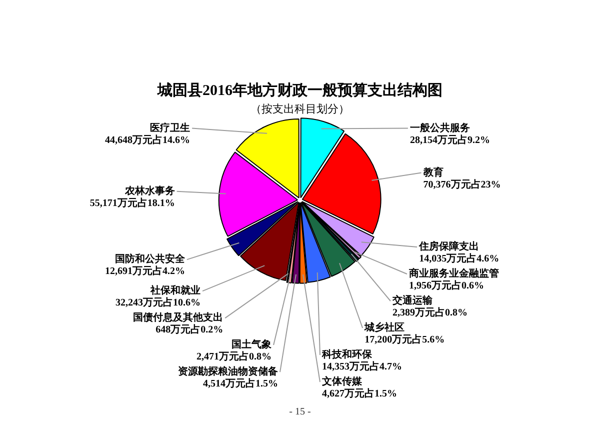 The height and width of the screenshot is (424, 600). What do you see at coordinates (174, 290) in the screenshot?
I see `slice-label: 社保和就业` at bounding box center [174, 290].